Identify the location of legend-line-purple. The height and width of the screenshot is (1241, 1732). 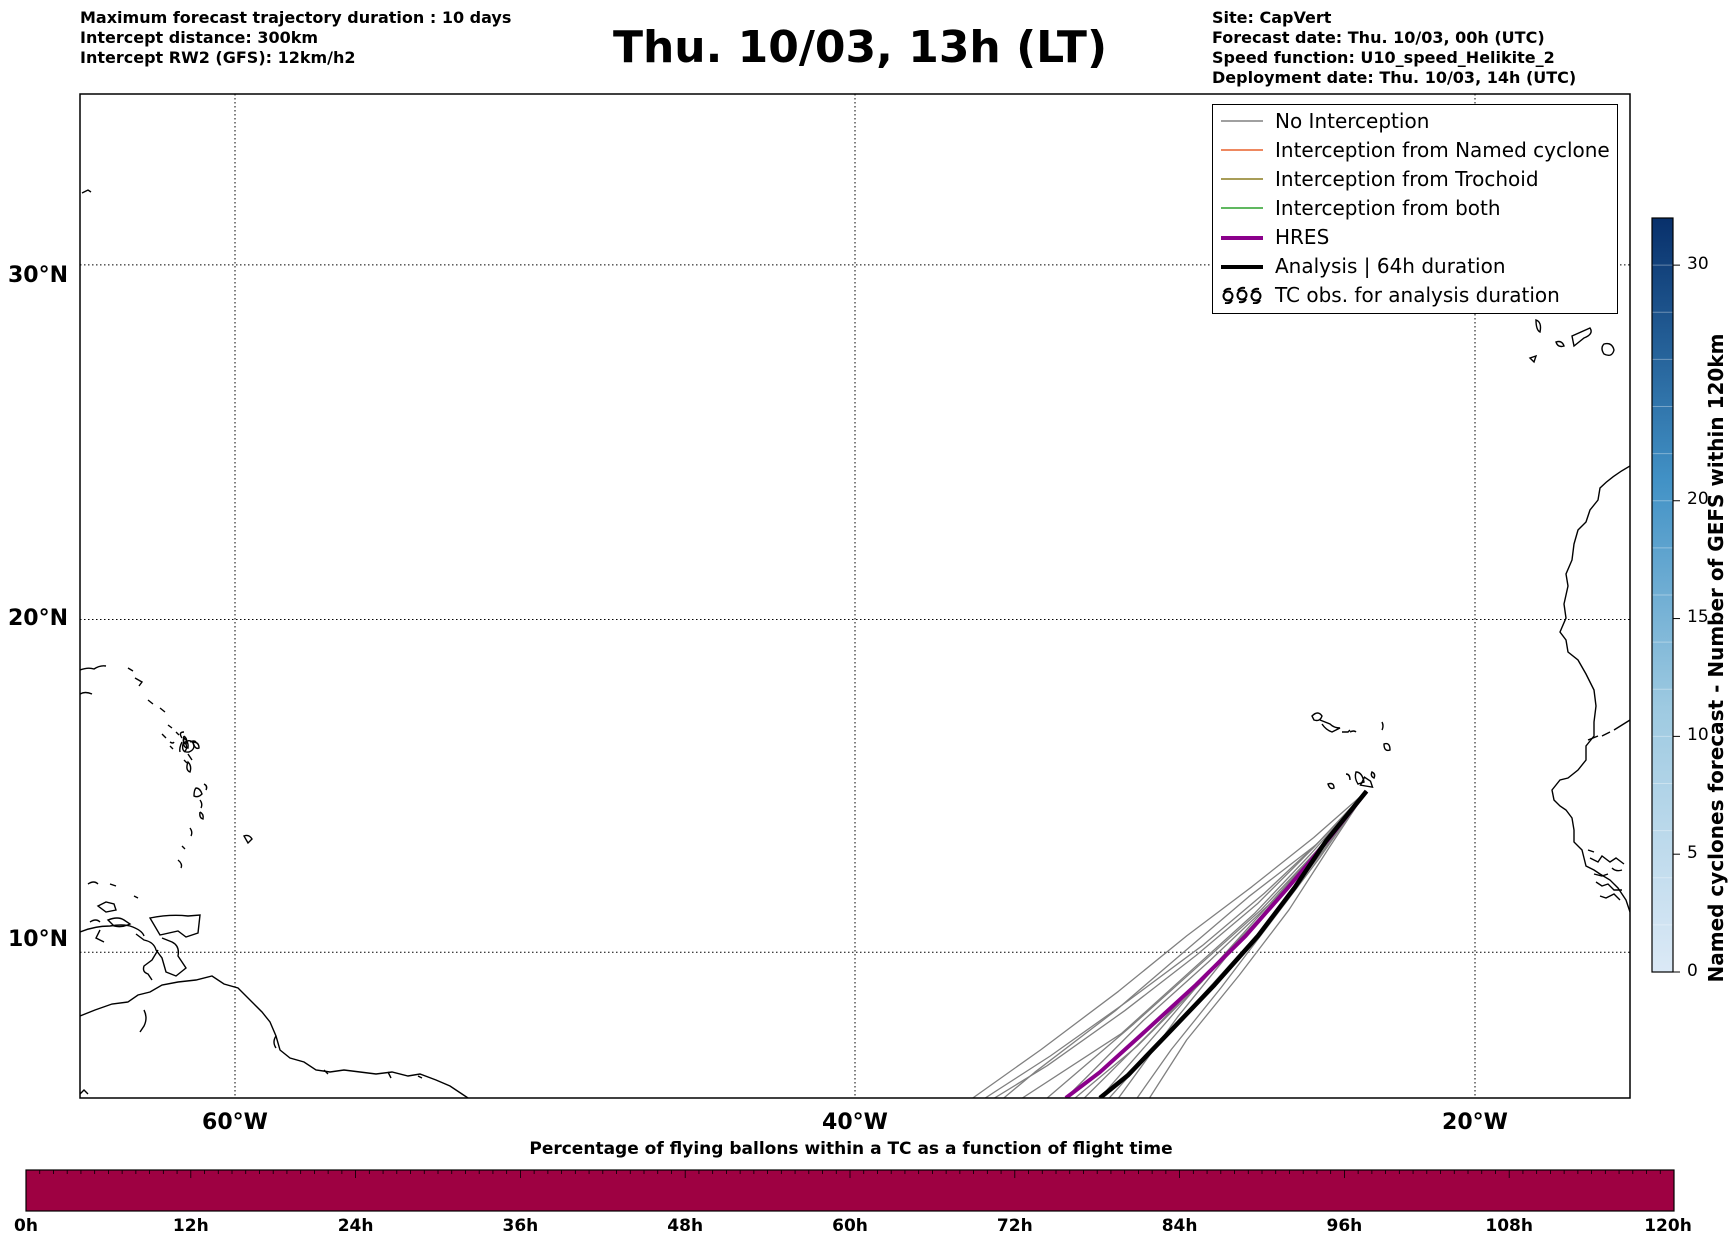
(1242, 238).